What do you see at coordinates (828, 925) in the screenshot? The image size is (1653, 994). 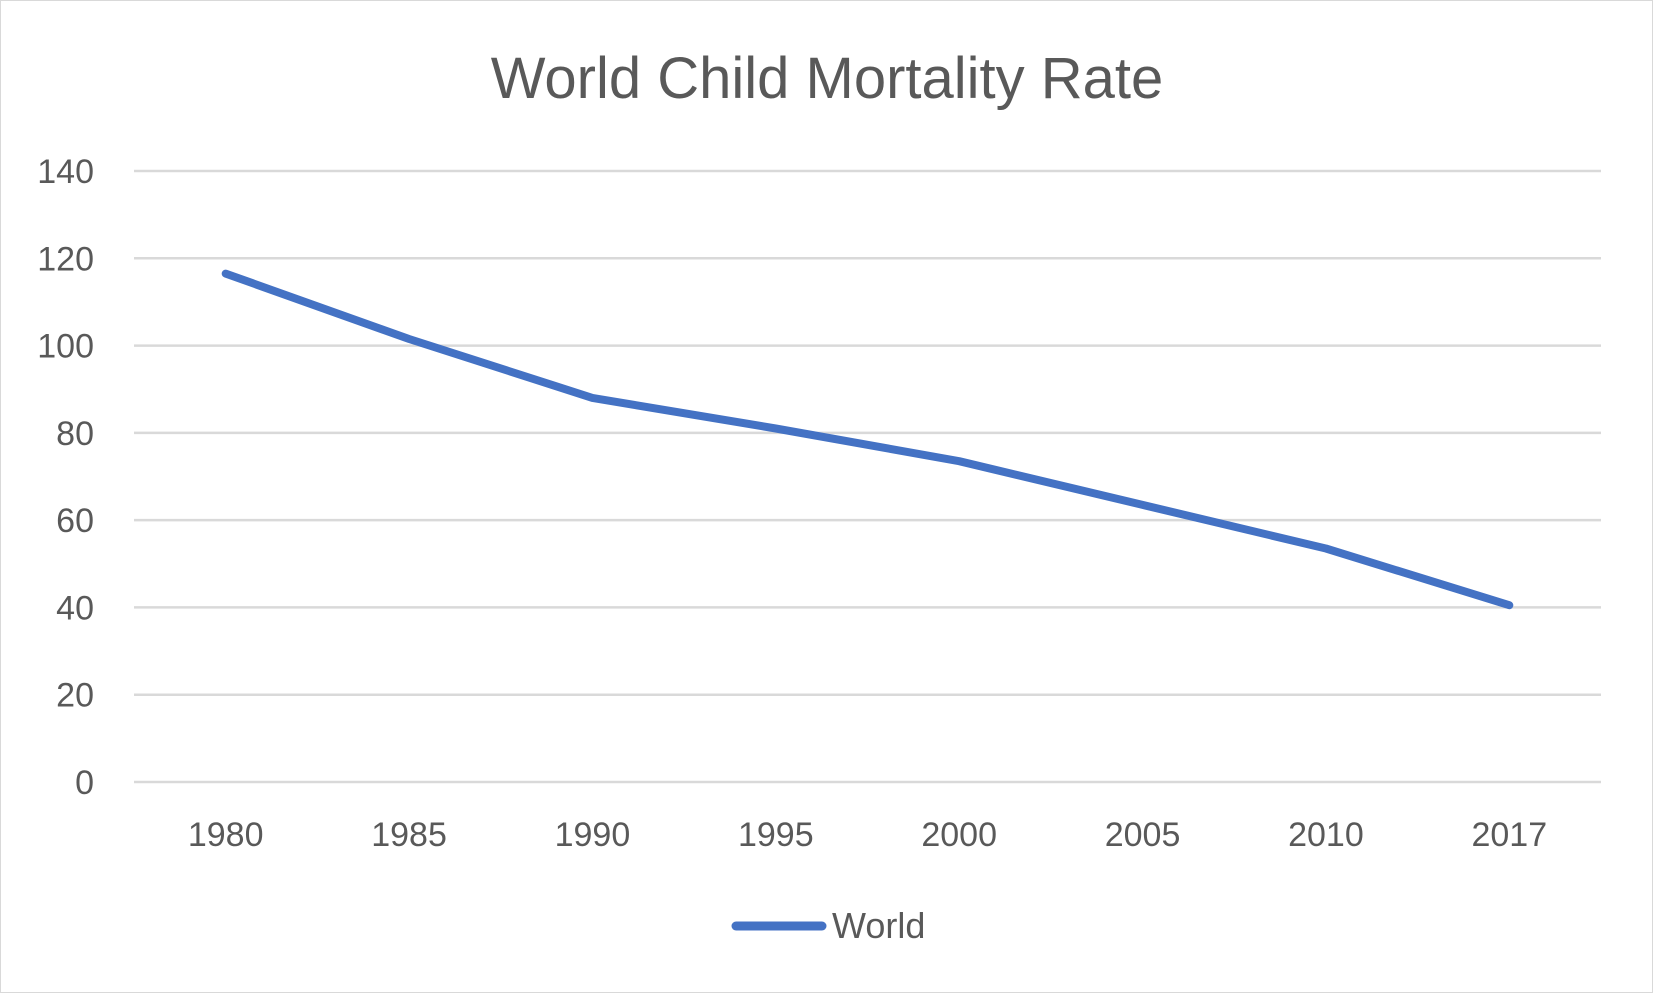 I see `legend: World` at bounding box center [828, 925].